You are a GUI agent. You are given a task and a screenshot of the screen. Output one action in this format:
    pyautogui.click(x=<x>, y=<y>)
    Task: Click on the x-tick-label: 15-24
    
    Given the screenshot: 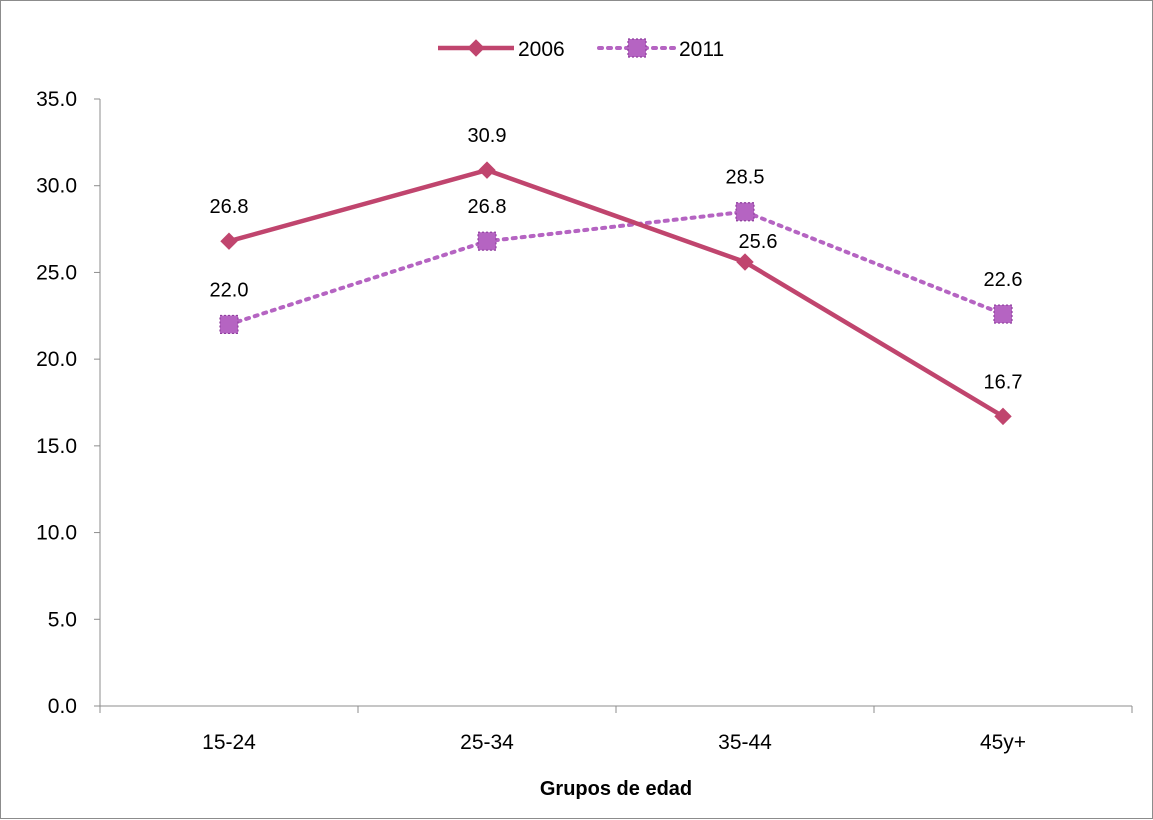 What is the action you would take?
    pyautogui.click(x=229, y=742)
    